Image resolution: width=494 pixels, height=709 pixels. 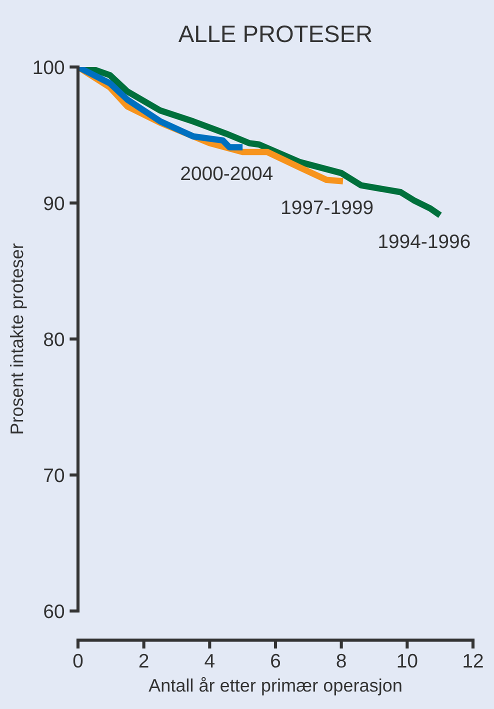 What do you see at coordinates (341, 661) in the screenshot?
I see `x-tick-label: 8` at bounding box center [341, 661].